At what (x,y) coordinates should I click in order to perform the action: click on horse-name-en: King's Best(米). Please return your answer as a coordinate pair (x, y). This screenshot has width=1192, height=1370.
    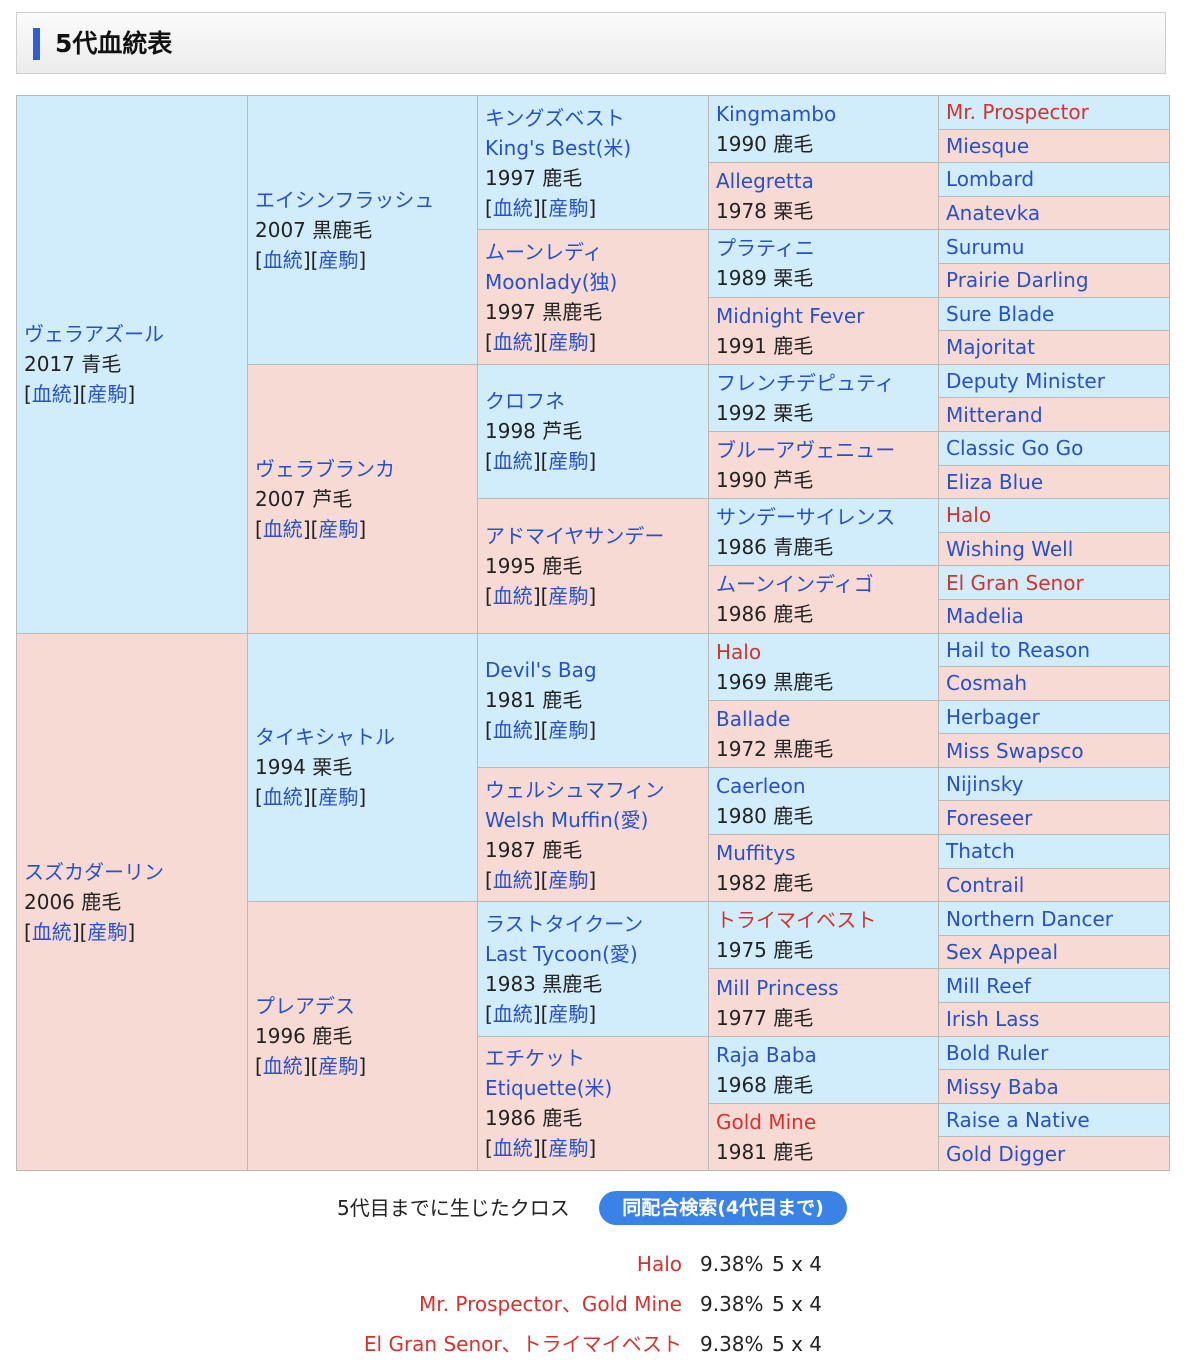
    Looking at the image, I should click on (558, 147).